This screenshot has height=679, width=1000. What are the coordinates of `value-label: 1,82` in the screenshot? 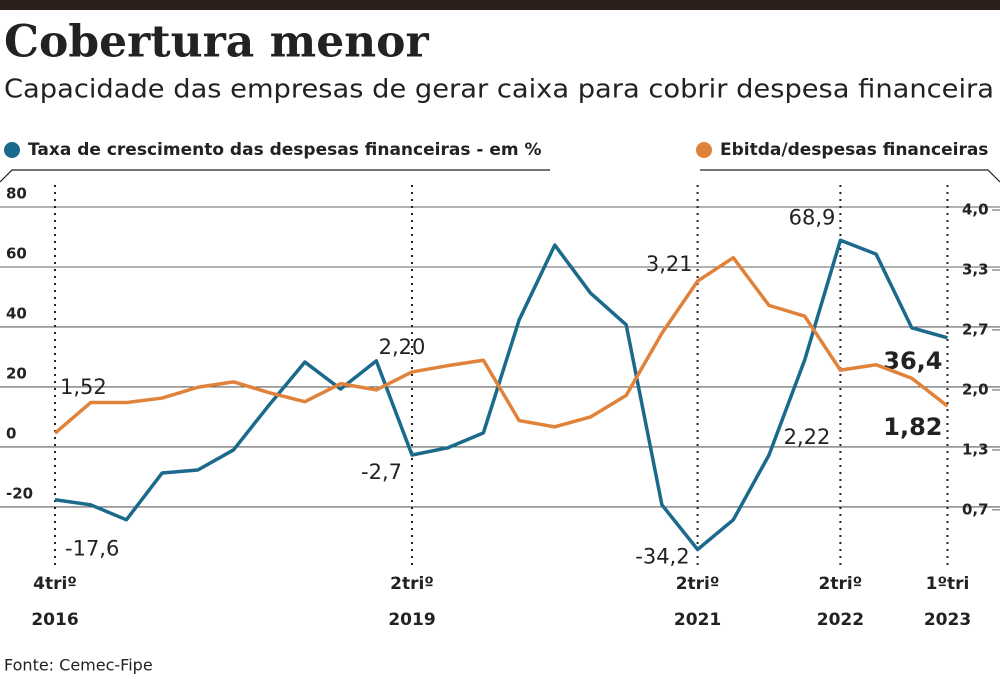 It's located at (912, 427).